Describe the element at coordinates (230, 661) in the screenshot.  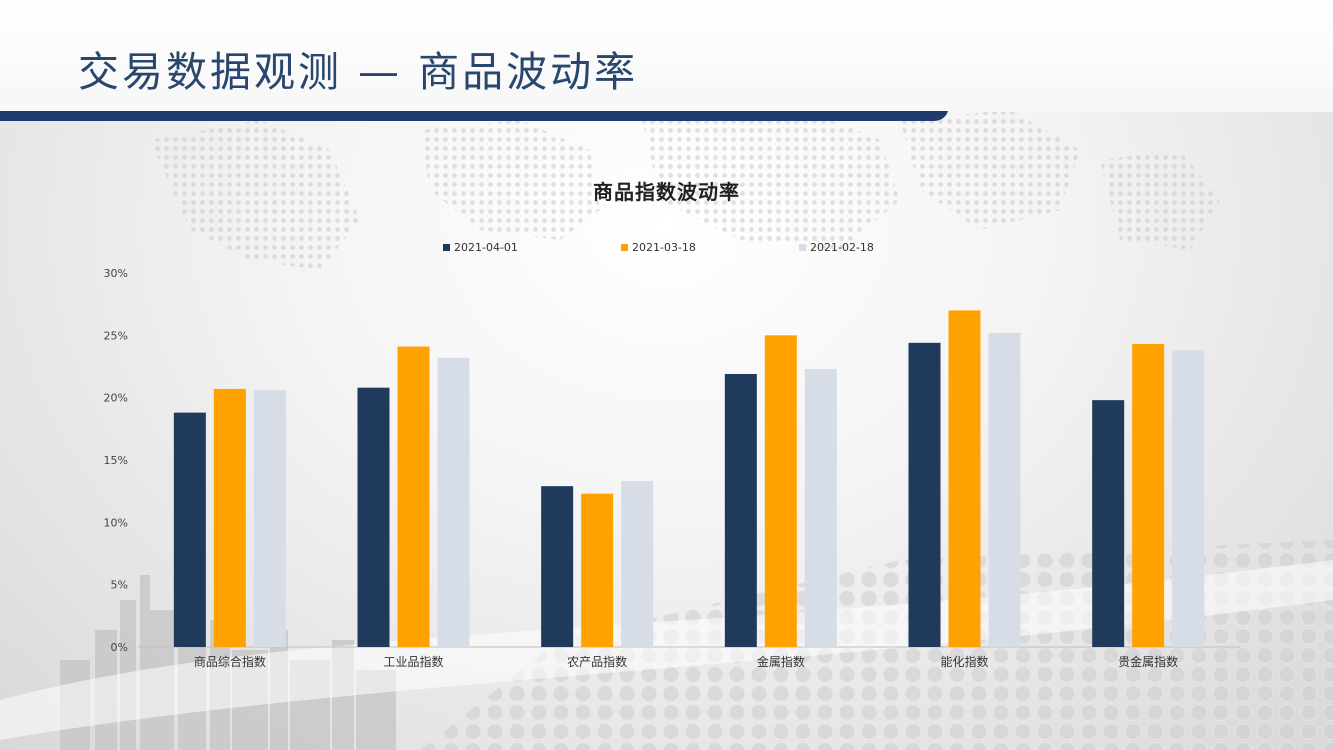
I see `x-category-label: 商品综合指数` at that location.